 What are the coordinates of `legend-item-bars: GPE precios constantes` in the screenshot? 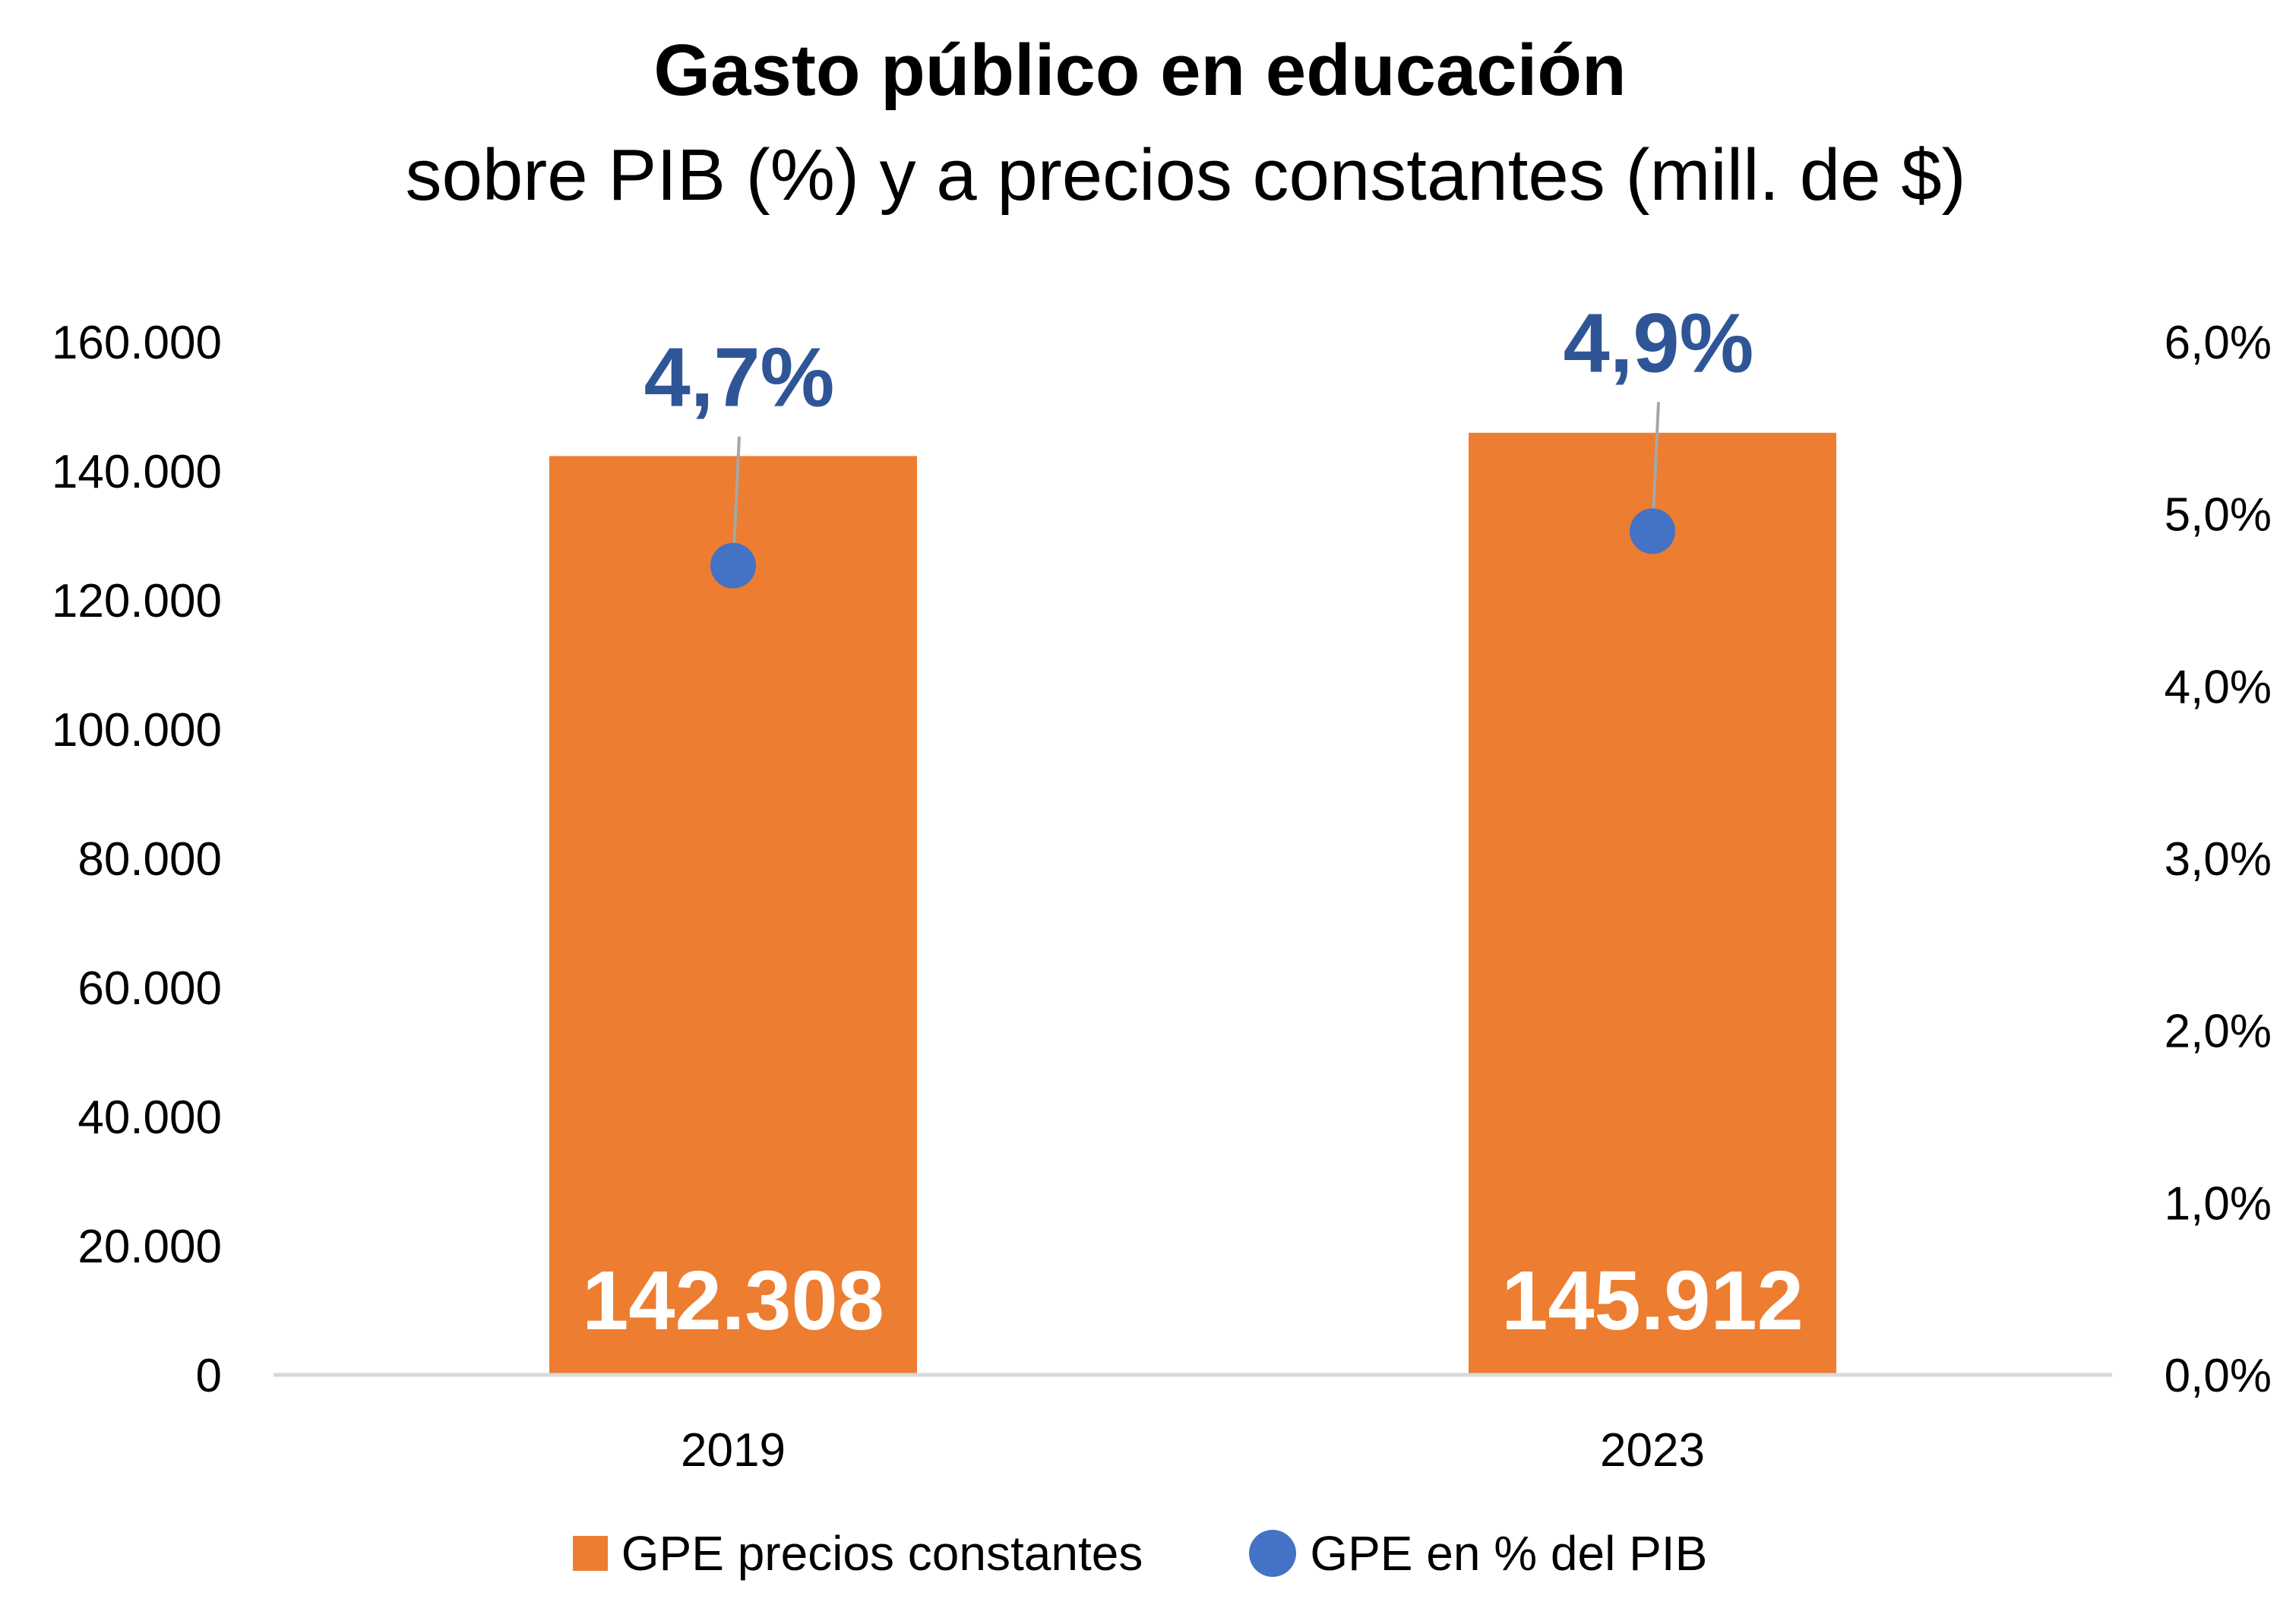 It's located at (857, 1553).